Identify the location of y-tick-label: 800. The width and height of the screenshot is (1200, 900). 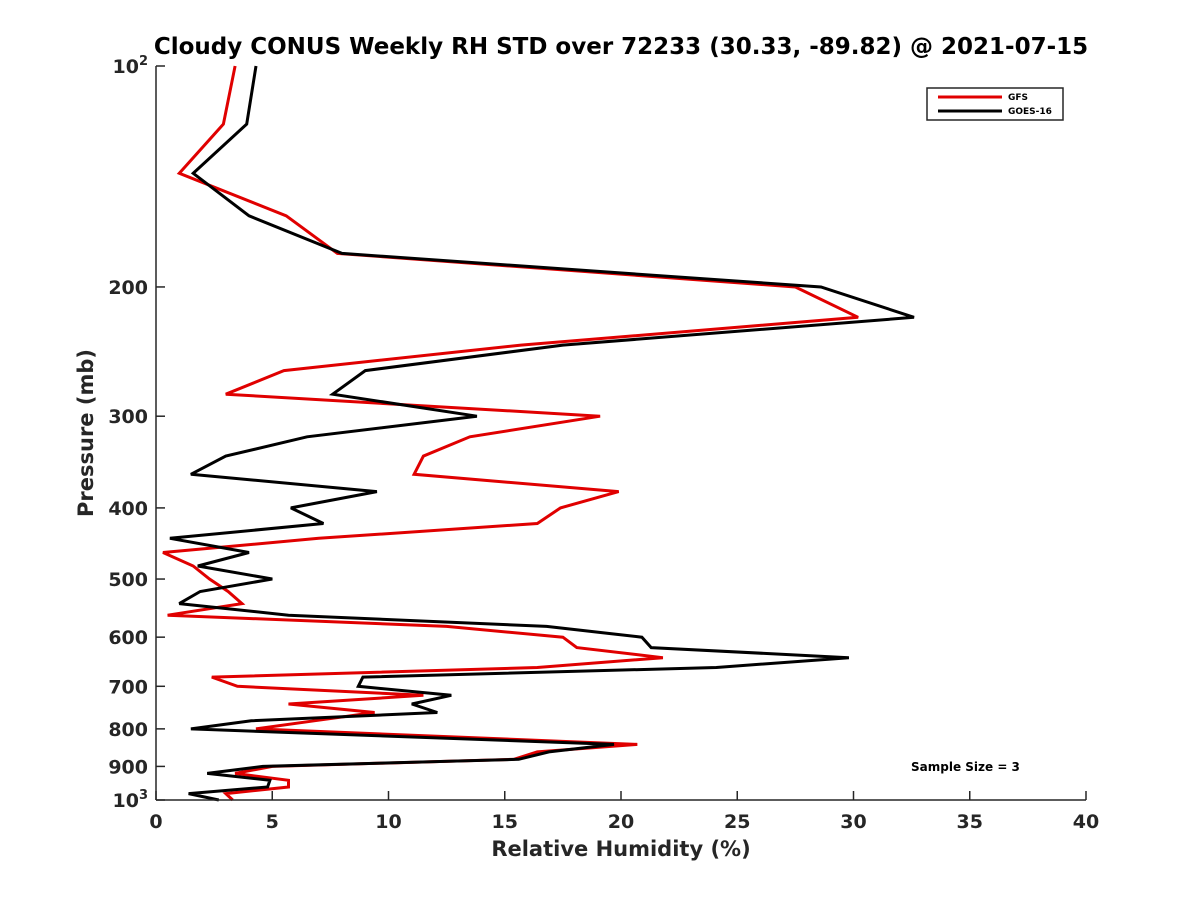
(128, 730).